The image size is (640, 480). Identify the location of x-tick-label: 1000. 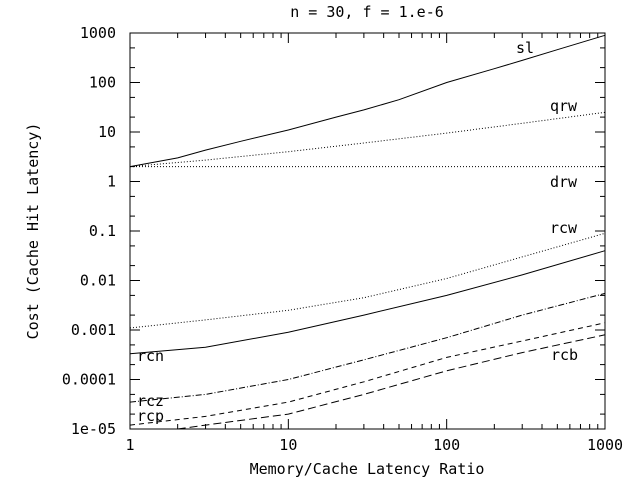
(605, 445).